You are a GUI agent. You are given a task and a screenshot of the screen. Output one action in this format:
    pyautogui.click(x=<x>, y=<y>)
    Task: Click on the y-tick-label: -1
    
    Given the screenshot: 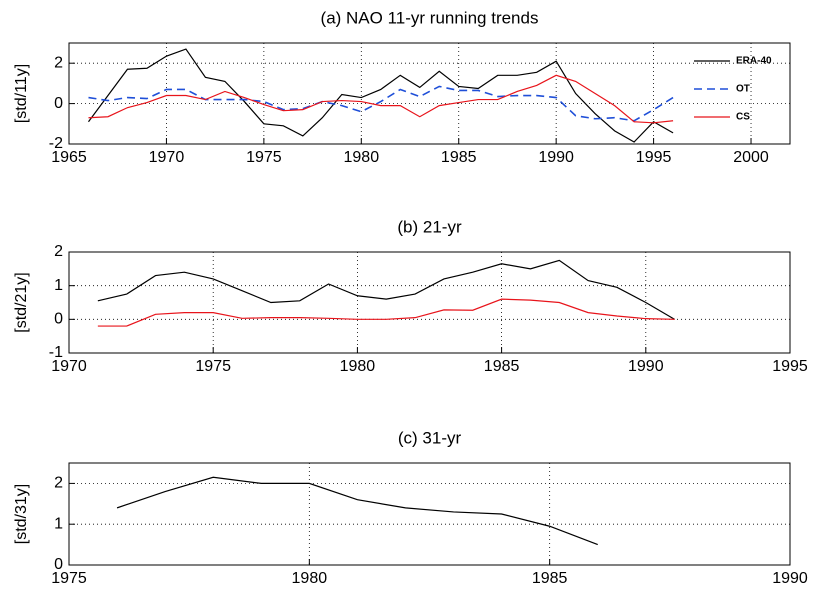 What is the action you would take?
    pyautogui.click(x=56, y=352)
    